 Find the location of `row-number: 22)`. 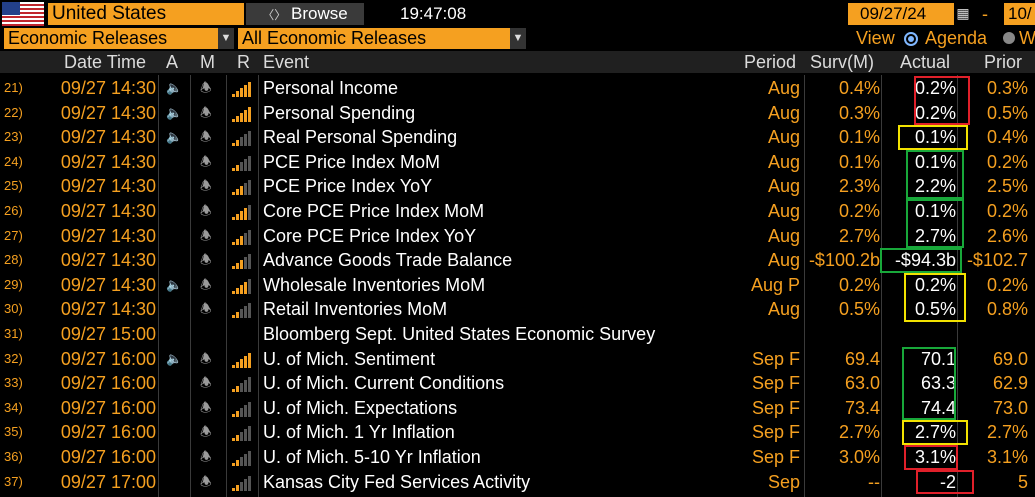

row-number: 22) is located at coordinates (13, 112).